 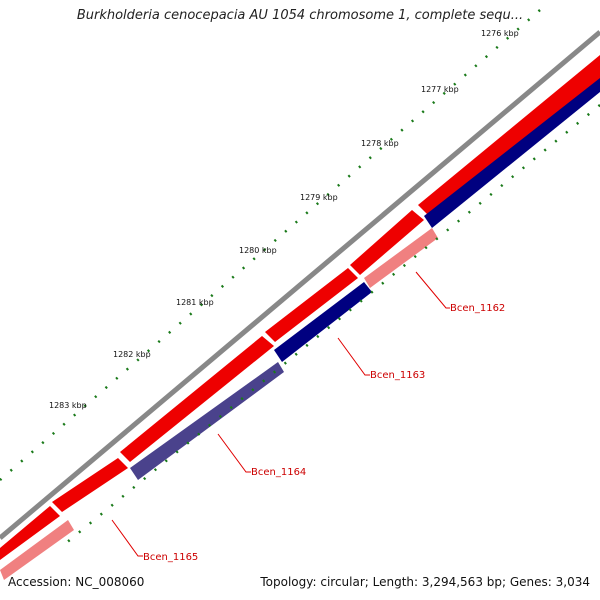 I want to click on tick-label: 1278 kbp, so click(x=380, y=143).